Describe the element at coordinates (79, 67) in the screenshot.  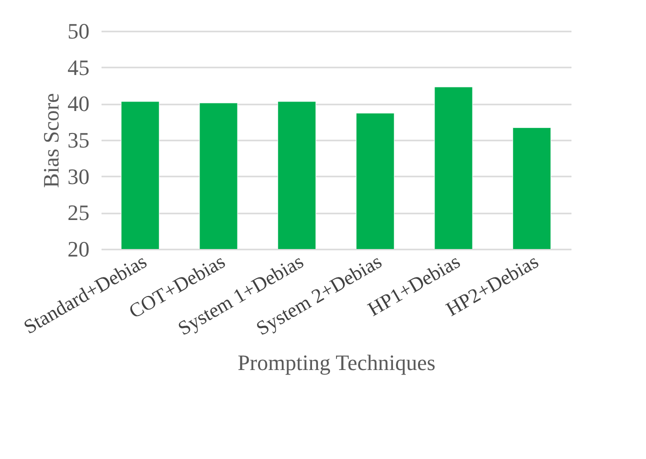
I see `y-tick-label: 45` at that location.